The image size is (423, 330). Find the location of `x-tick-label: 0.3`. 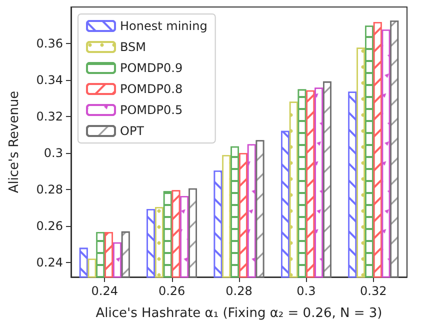

x-tick-label: 0.3 is located at coordinates (306, 291).